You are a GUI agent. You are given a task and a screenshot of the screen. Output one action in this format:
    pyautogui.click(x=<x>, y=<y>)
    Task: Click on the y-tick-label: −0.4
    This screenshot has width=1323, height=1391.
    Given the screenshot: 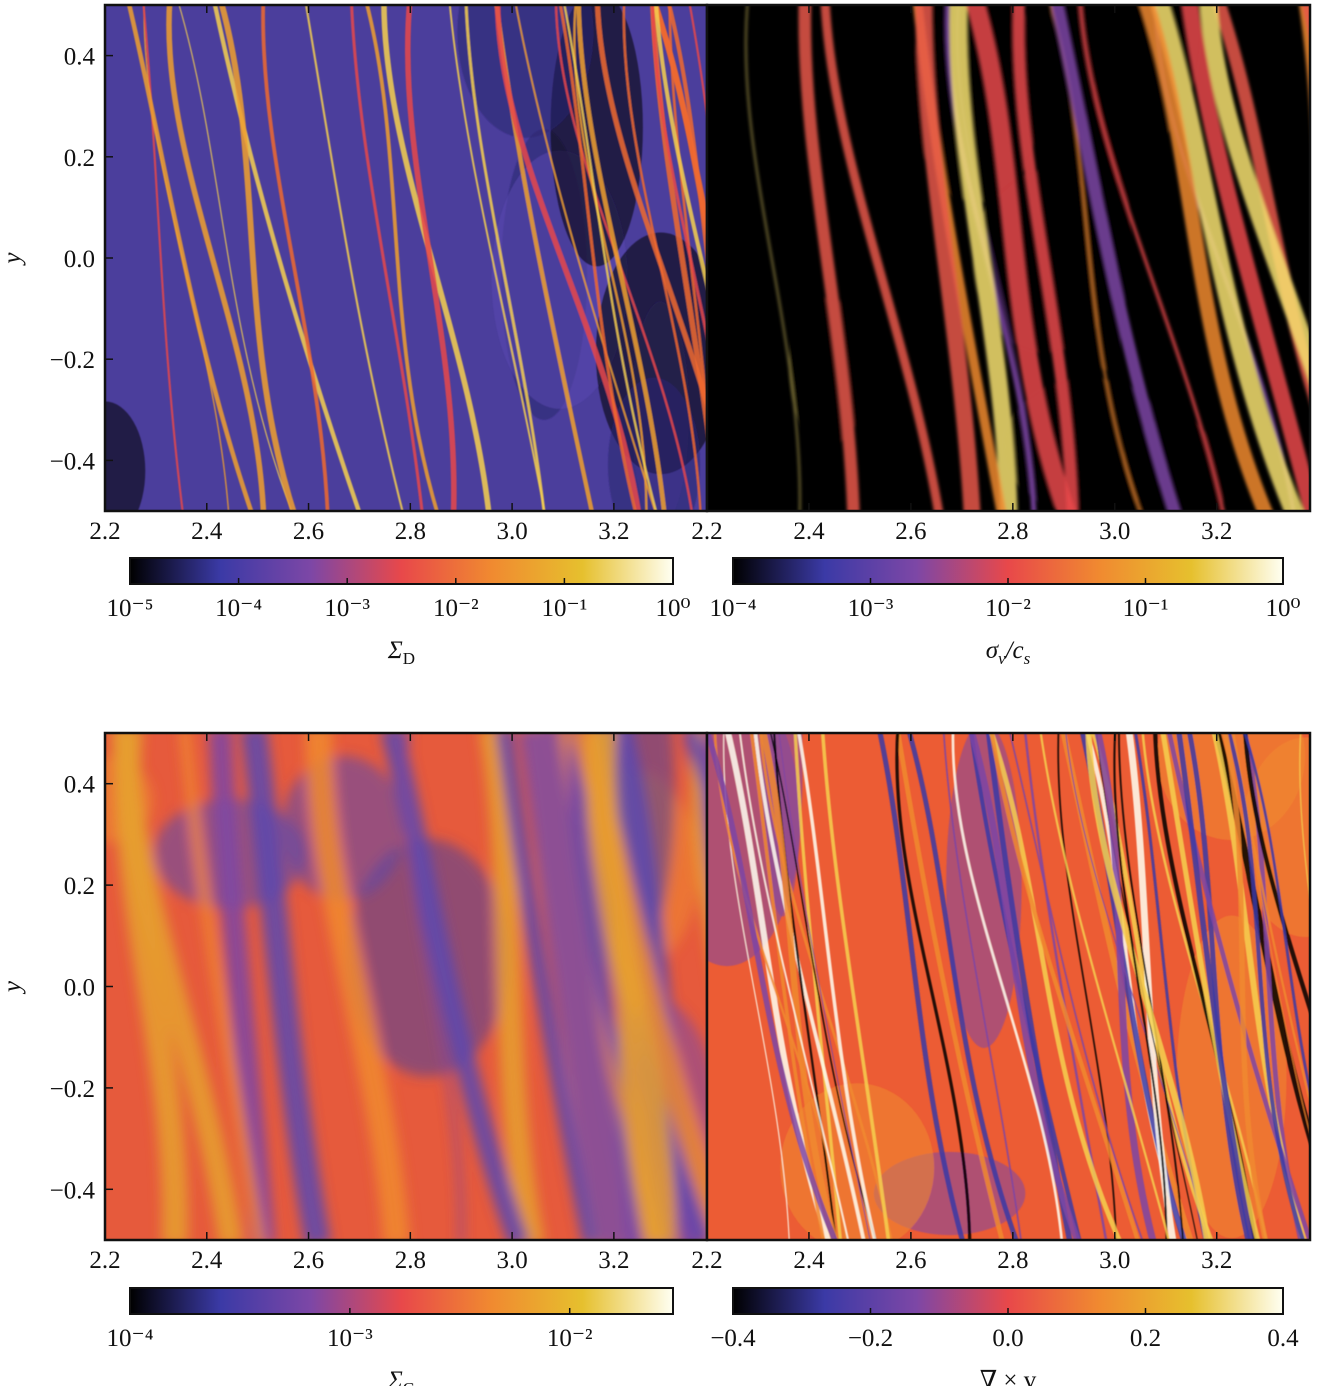 What is the action you would take?
    pyautogui.click(x=73, y=1190)
    